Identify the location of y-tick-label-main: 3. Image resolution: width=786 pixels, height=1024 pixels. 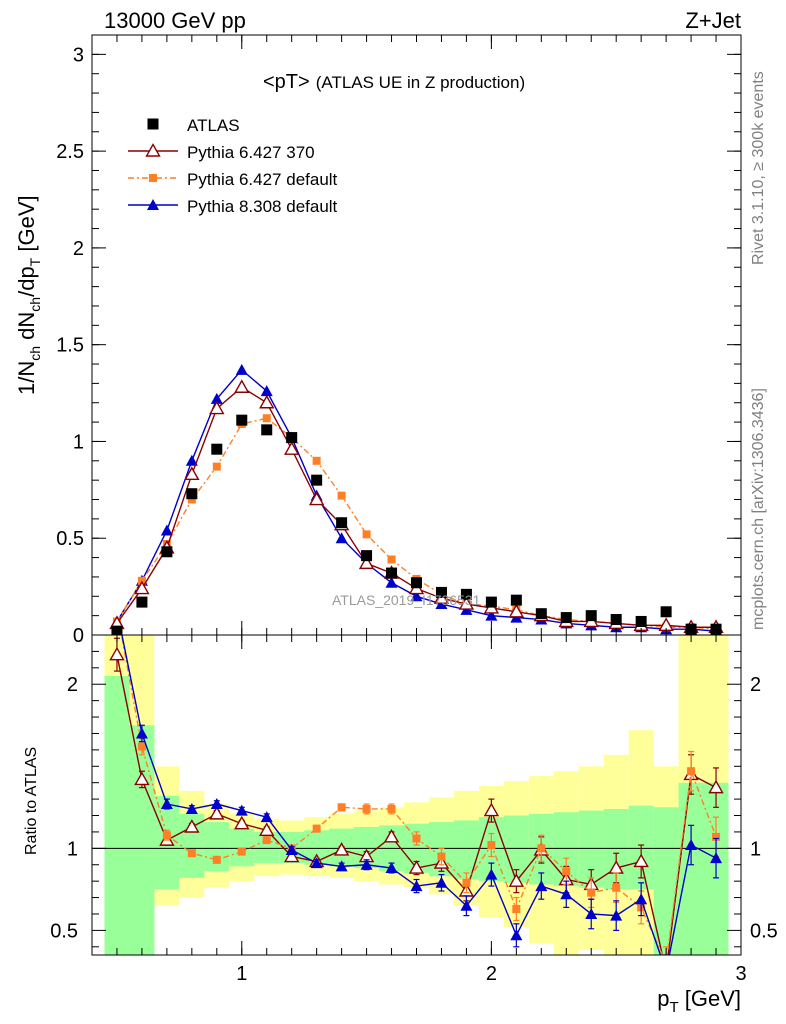
(78, 55).